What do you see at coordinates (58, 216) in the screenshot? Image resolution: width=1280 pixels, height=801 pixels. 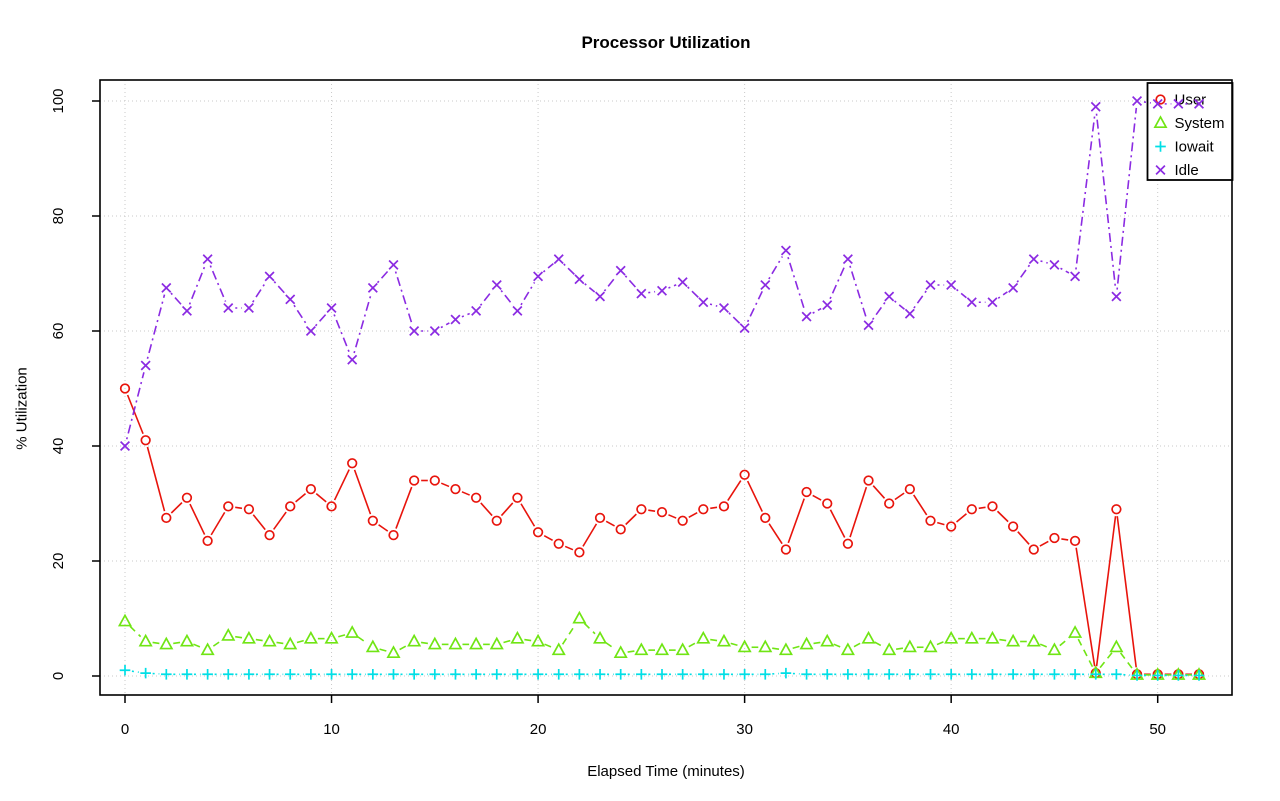 I see `y-tick-label: 80` at bounding box center [58, 216].